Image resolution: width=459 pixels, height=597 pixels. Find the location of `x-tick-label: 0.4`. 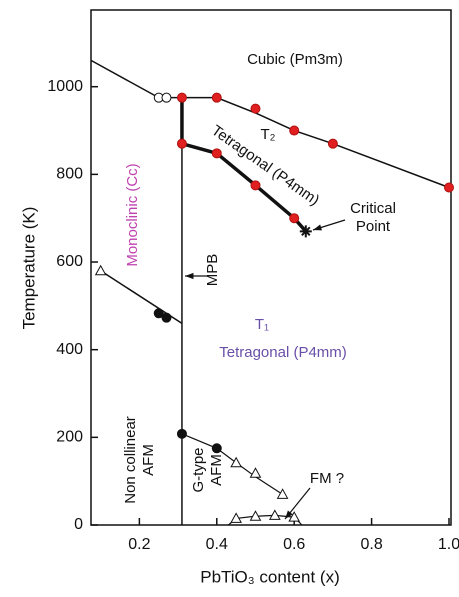

x-tick-label: 0.4 is located at coordinates (217, 544).